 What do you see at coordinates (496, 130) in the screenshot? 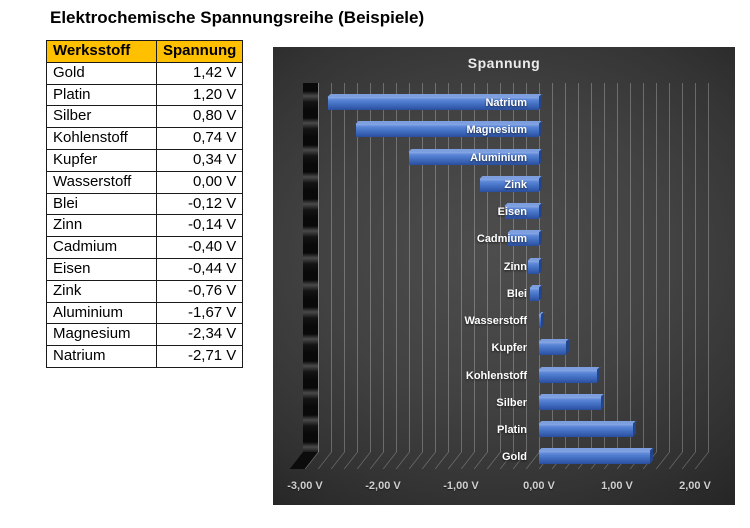
I see `bar-label: Magnesium` at bounding box center [496, 130].